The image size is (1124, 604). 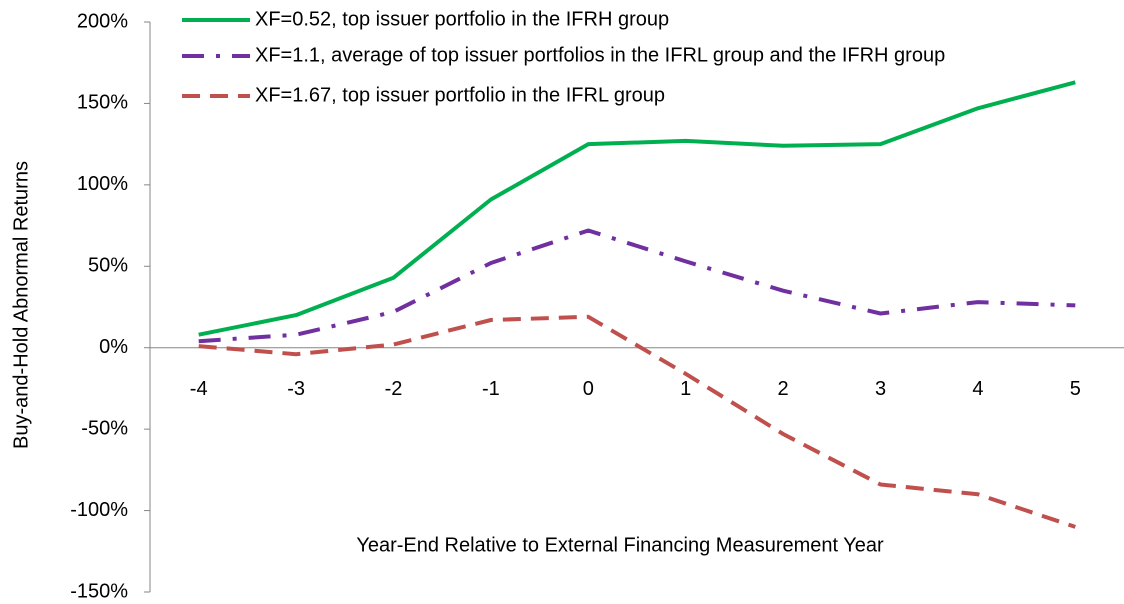 What do you see at coordinates (685, 389) in the screenshot?
I see `x-tick-label: 1` at bounding box center [685, 389].